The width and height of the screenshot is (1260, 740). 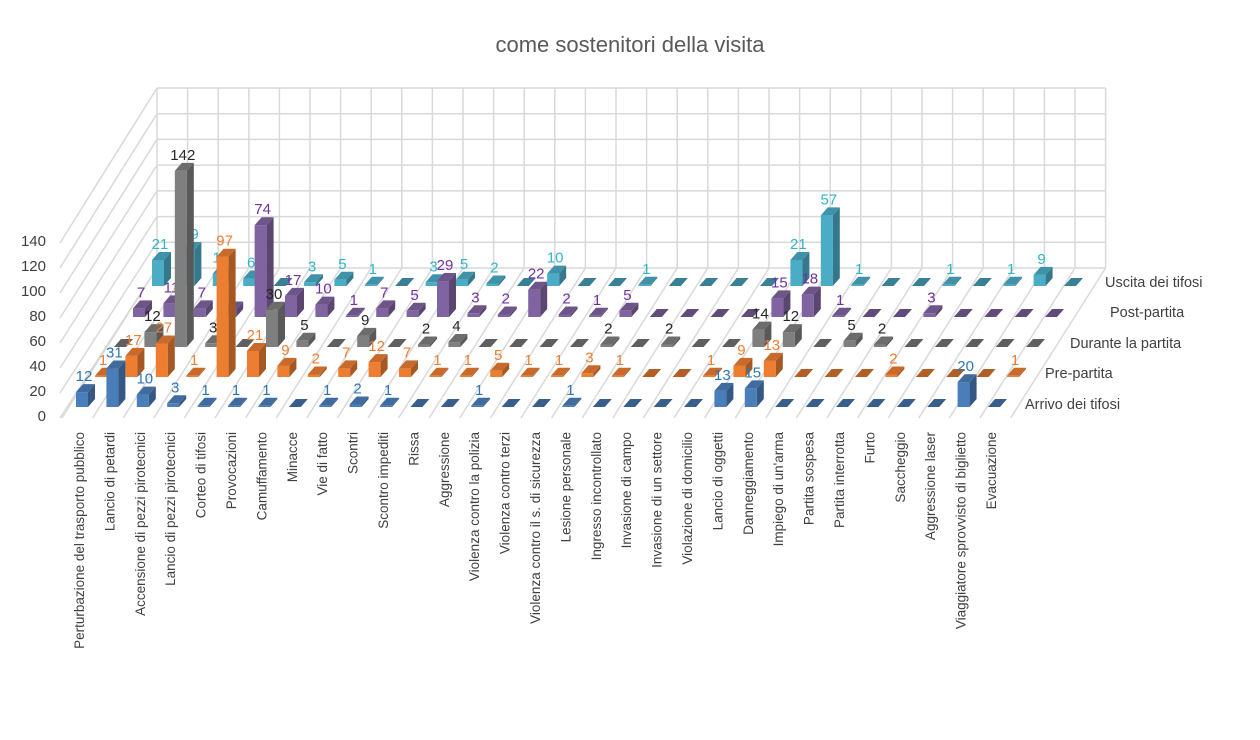 I want to click on bar: 142, so click(x=182, y=247).